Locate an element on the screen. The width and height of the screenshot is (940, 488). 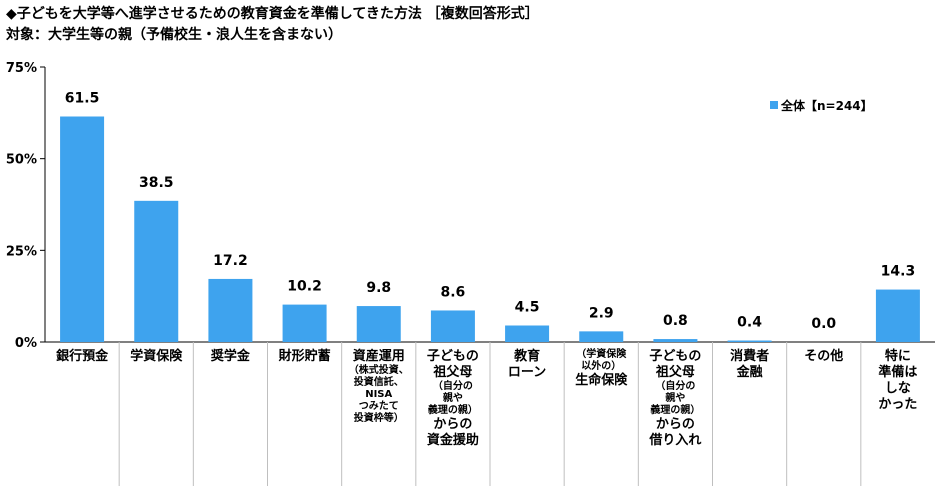
x-tick-label-line: かった is located at coordinates (898, 404).